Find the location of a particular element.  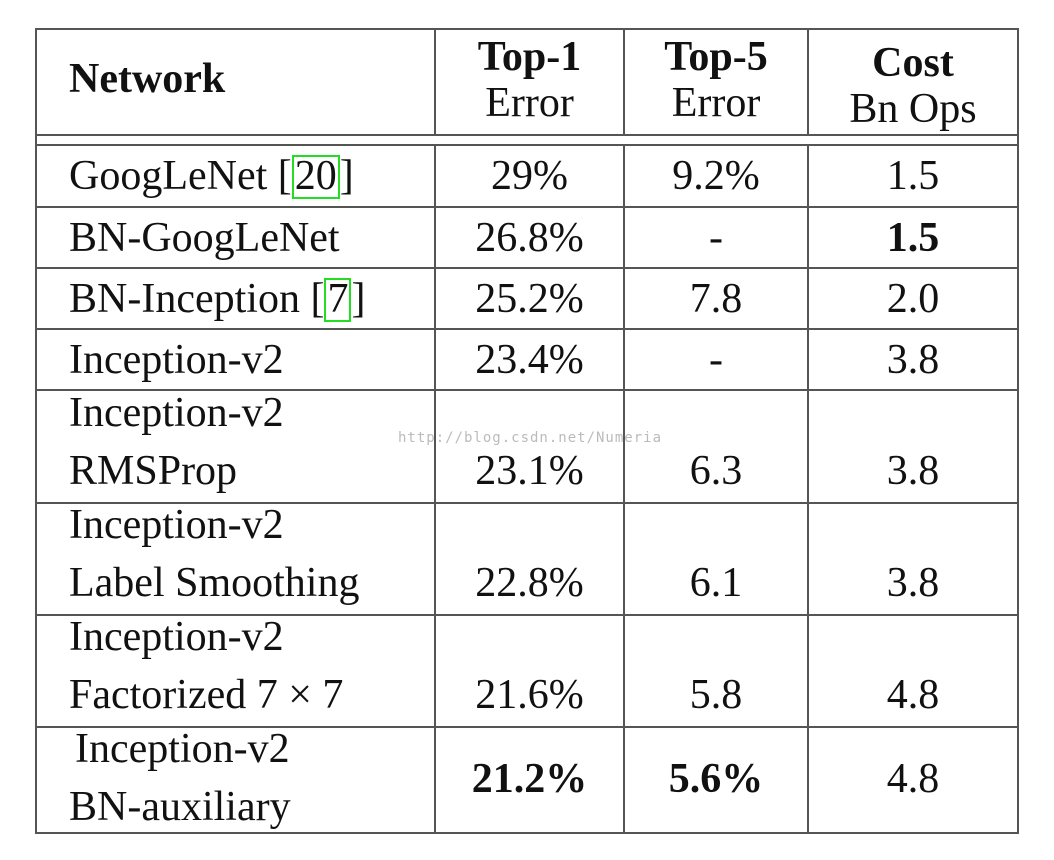

header-gap is located at coordinates (527, 141).